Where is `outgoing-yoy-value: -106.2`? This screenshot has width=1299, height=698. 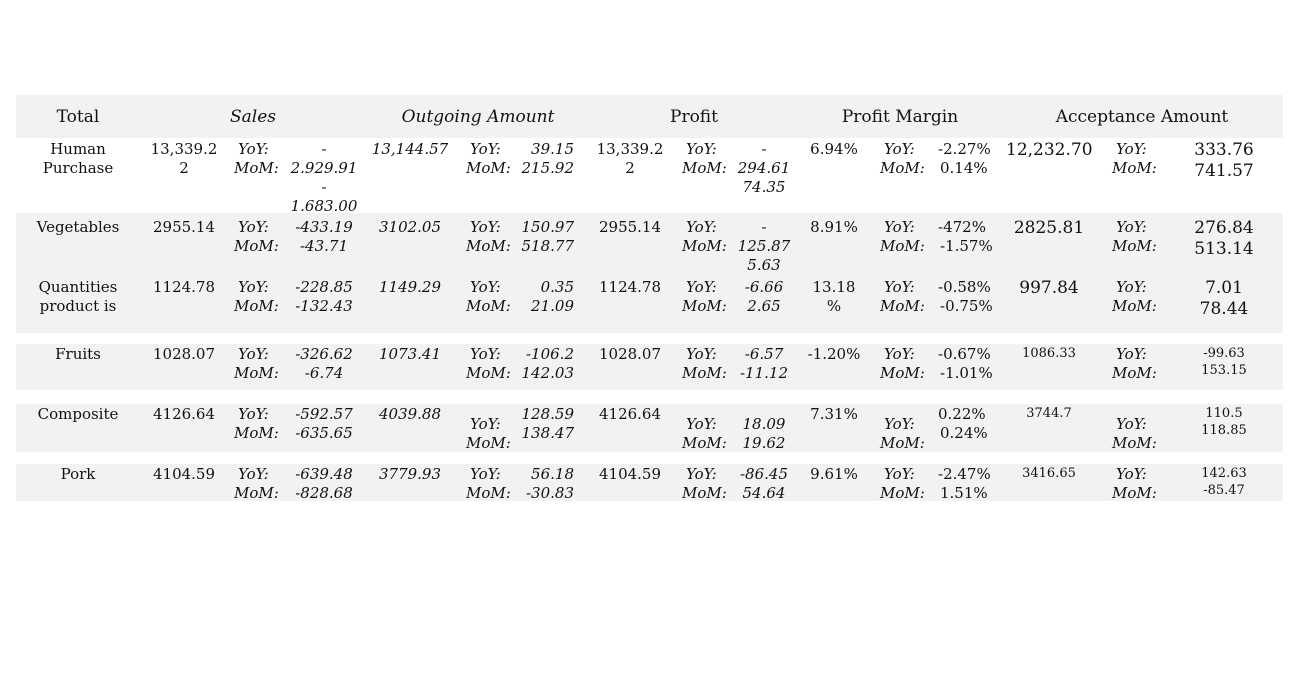
outgoing-yoy-value: -106.2 is located at coordinates (549, 354).